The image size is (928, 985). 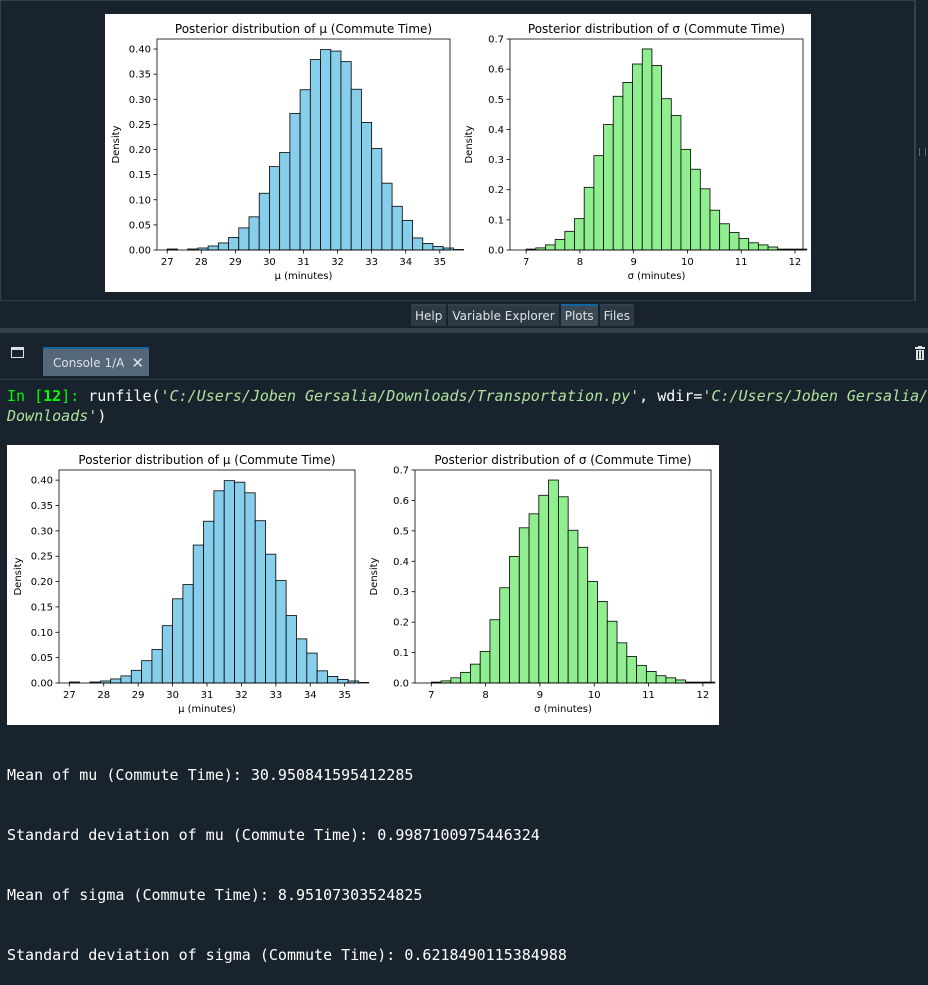 I want to click on tab-help: Help, so click(x=429, y=315).